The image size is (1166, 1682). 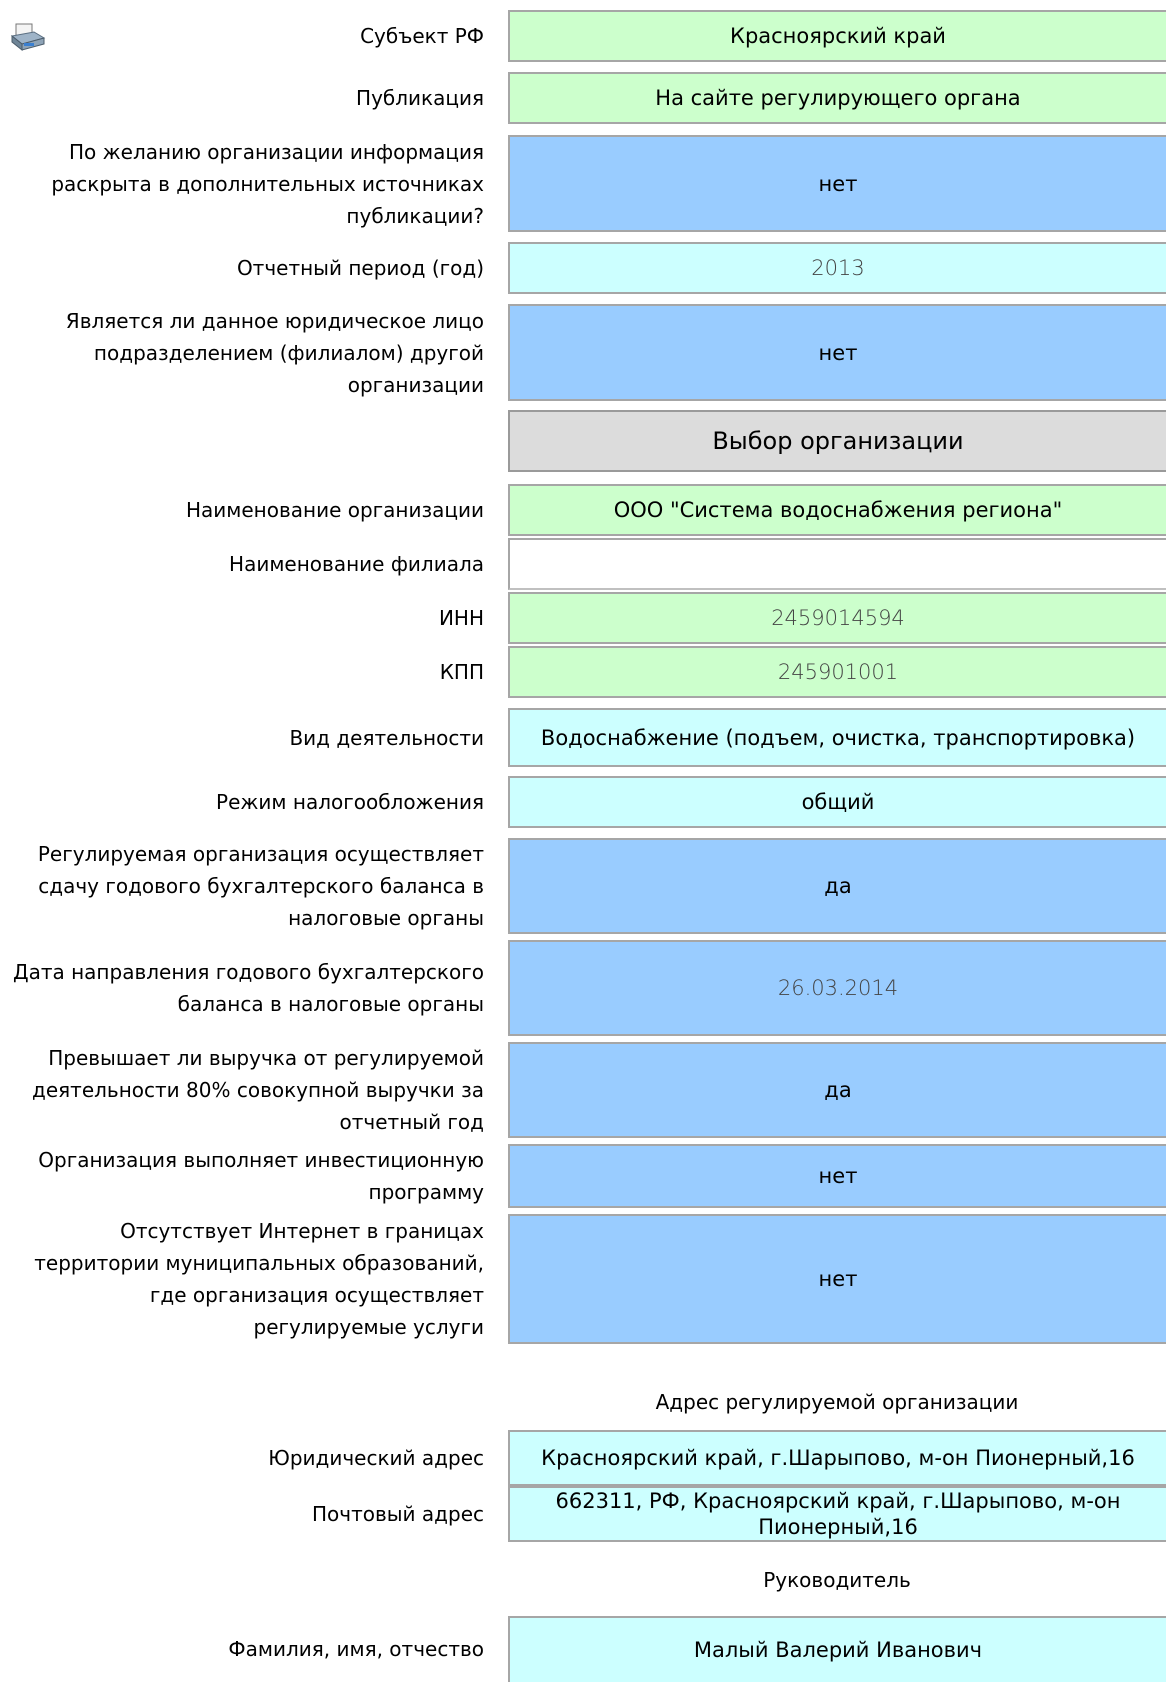 I want to click on publication-value: На сайте регулирующего органа, so click(x=837, y=98).